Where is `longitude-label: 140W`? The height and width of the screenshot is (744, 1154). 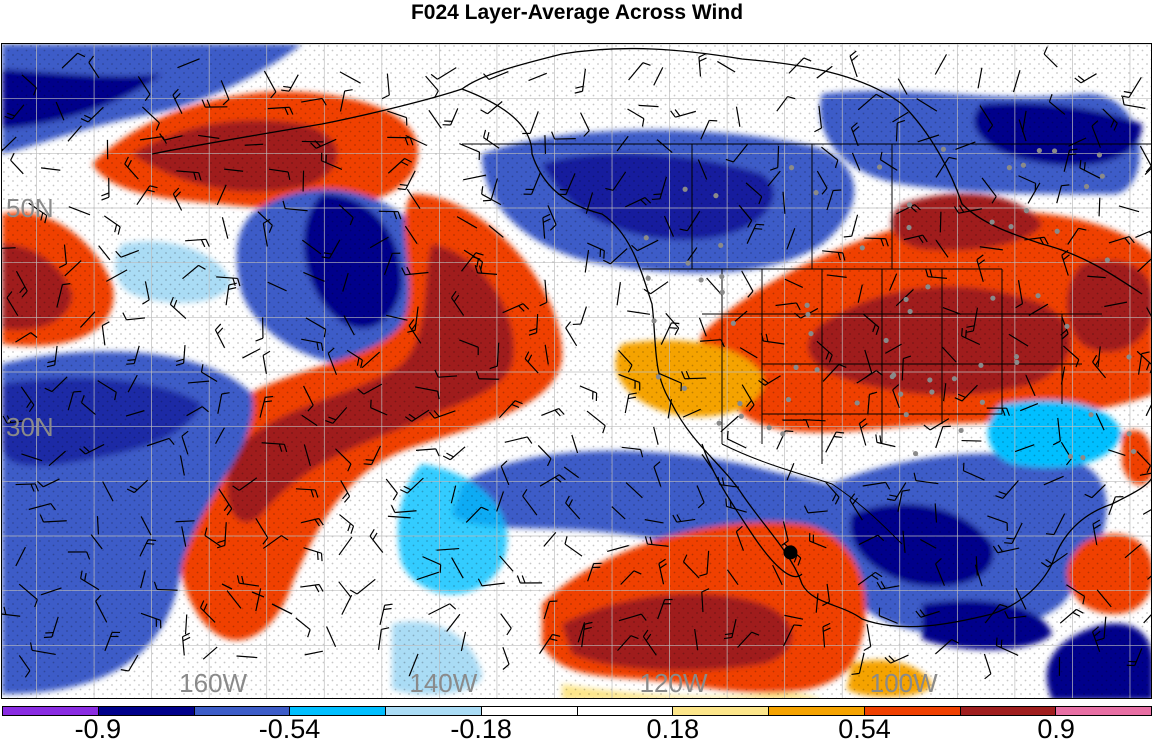
longitude-label: 140W is located at coordinates (443, 683).